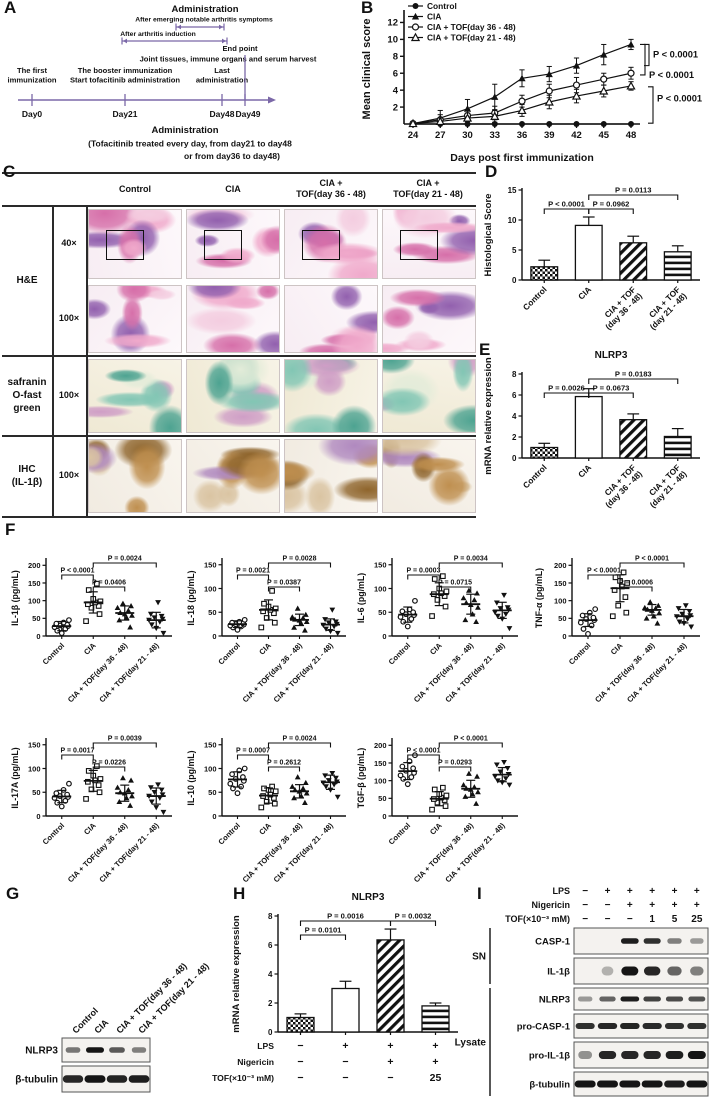 The width and height of the screenshot is (712, 1105). What do you see at coordinates (243, 1078) in the screenshot?
I see `stim-row-label: TOF(×10⁻³ mM)` at bounding box center [243, 1078].